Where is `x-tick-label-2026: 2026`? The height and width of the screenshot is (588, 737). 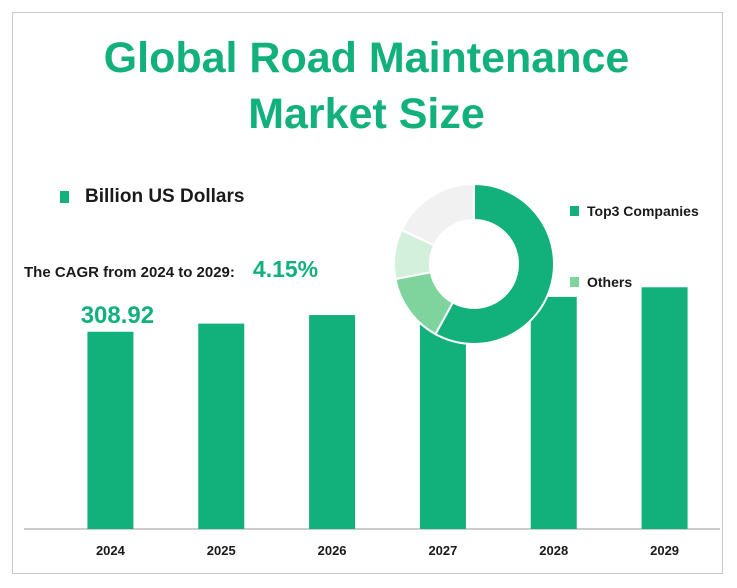 x-tick-label-2026: 2026 is located at coordinates (332, 550).